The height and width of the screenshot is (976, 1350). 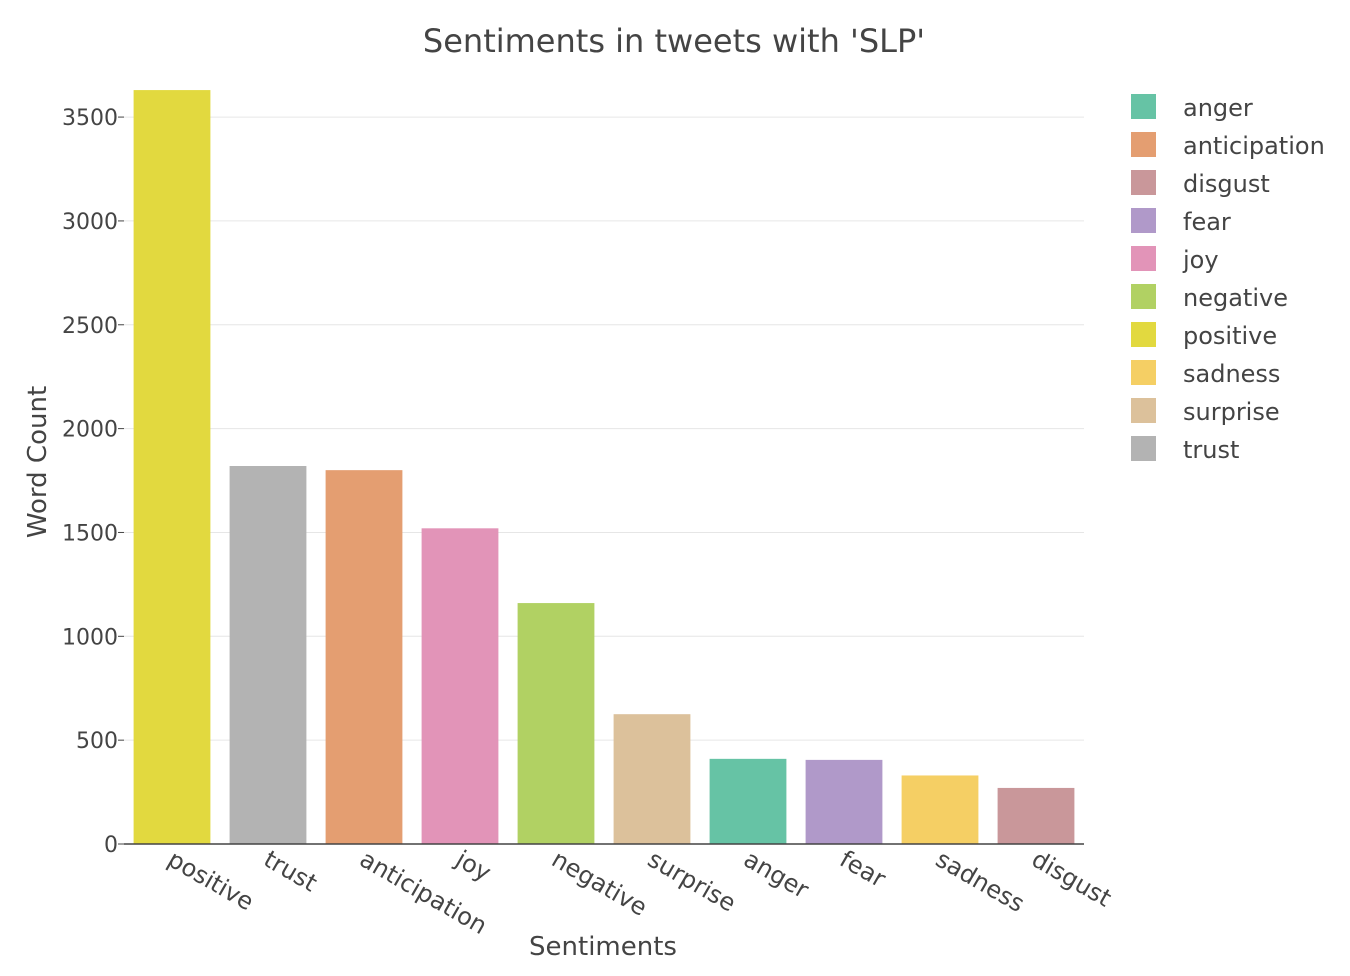 I want to click on bar-positive, so click(x=172, y=467).